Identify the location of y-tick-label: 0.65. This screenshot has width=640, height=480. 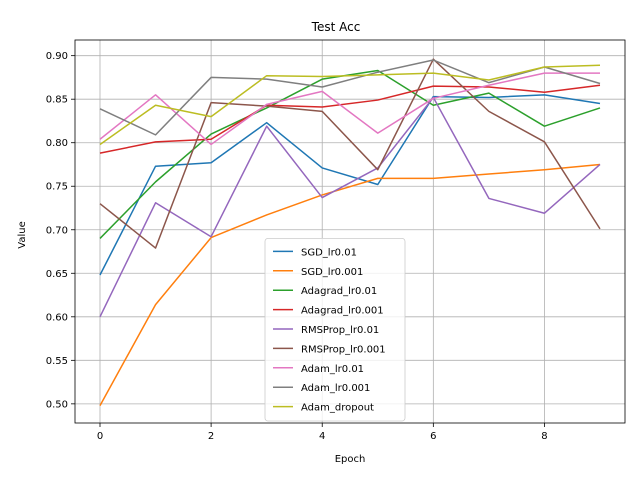
(57, 274).